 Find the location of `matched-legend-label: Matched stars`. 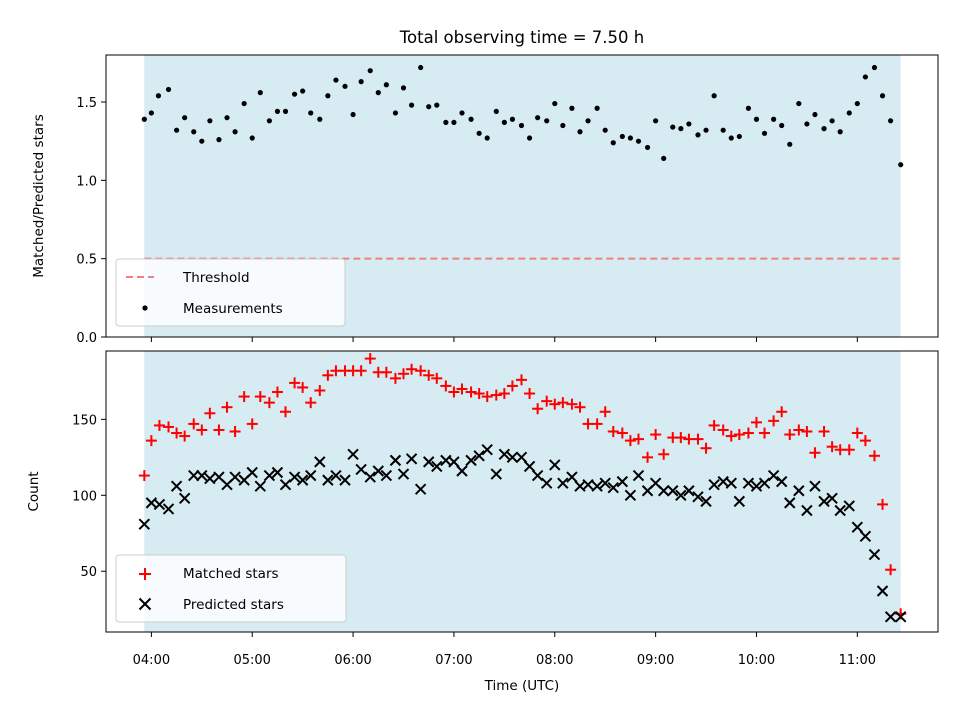

matched-legend-label: Matched stars is located at coordinates (231, 574).